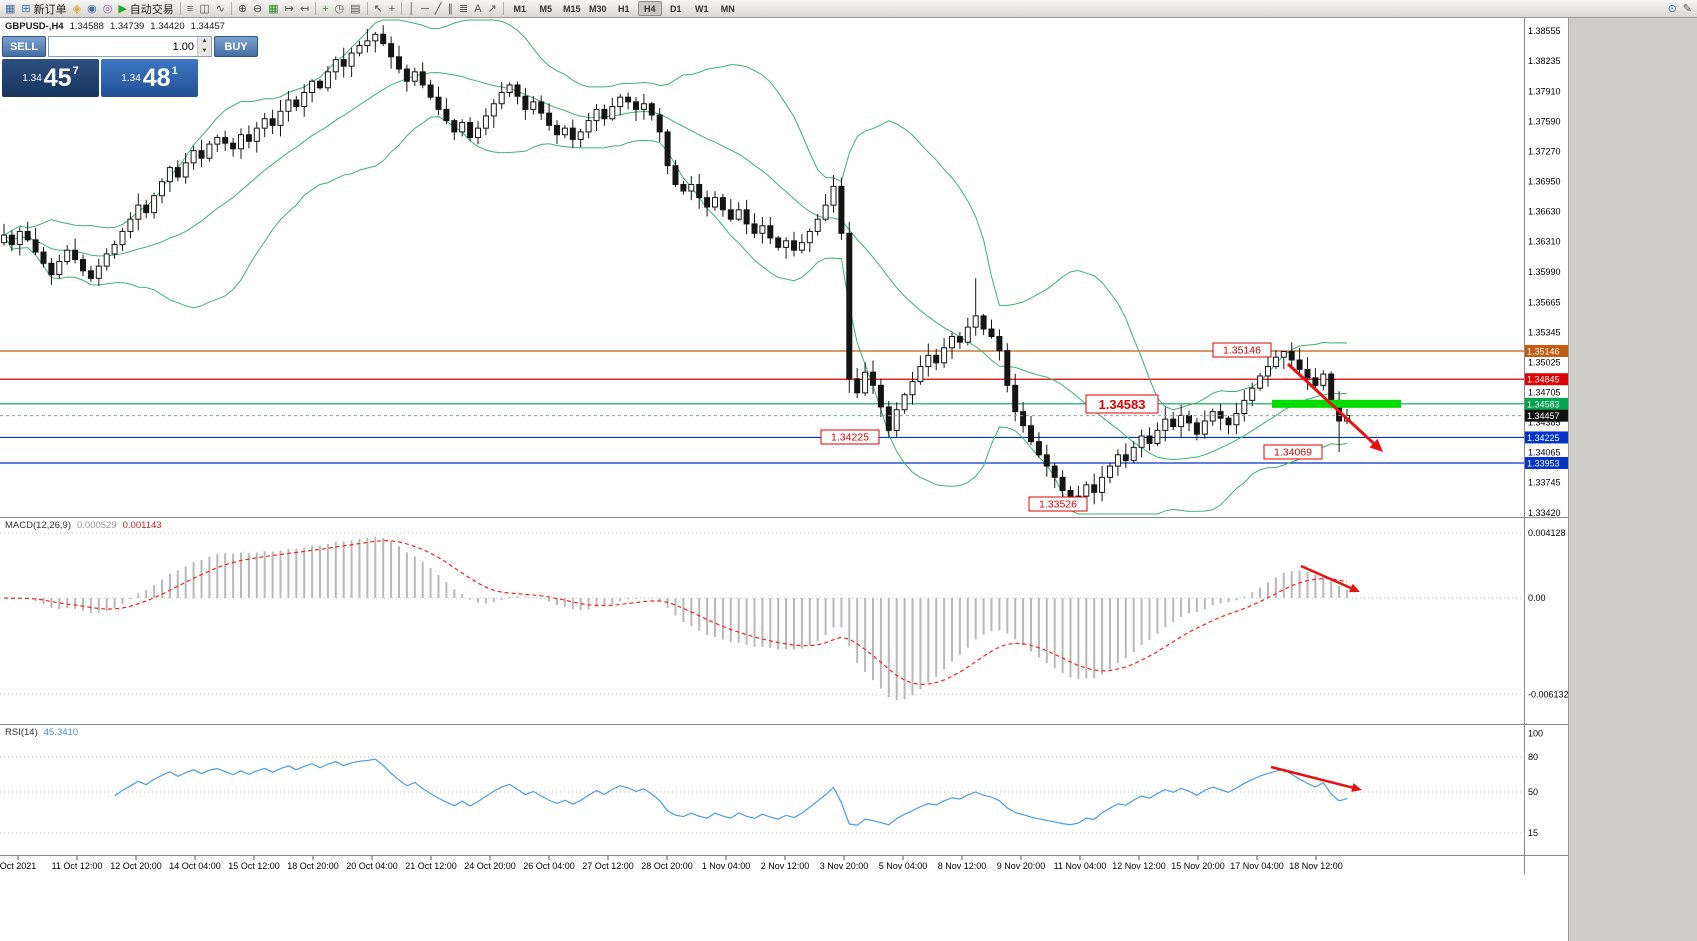  What do you see at coordinates (1242, 351) in the screenshot?
I see `svg-text: 1.35146` at bounding box center [1242, 351].